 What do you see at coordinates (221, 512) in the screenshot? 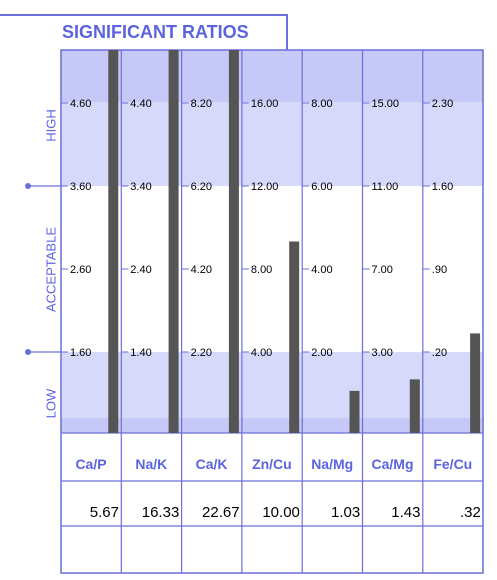
I see `ratio-value-ca-k: 22.67` at bounding box center [221, 512].